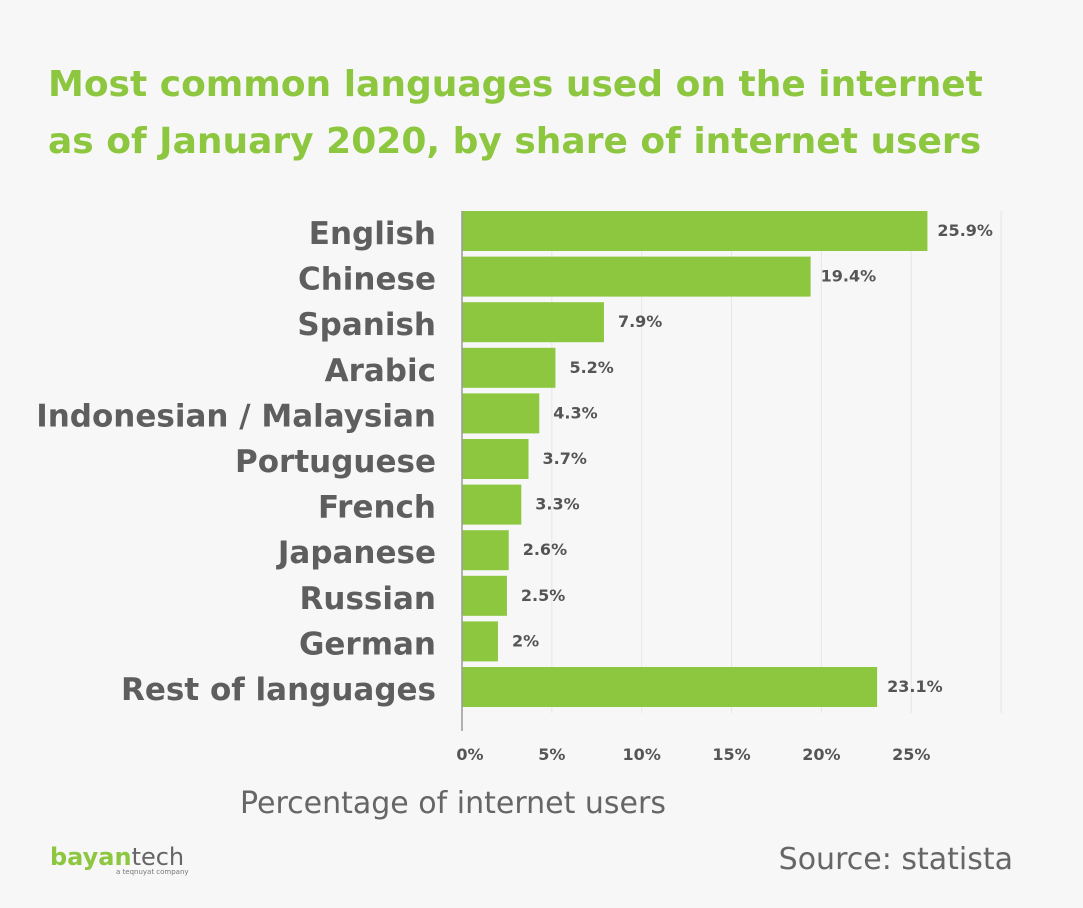 This screenshot has height=908, width=1083. Describe the element at coordinates (356, 553) in the screenshot. I see `category-label: Japanese` at that location.